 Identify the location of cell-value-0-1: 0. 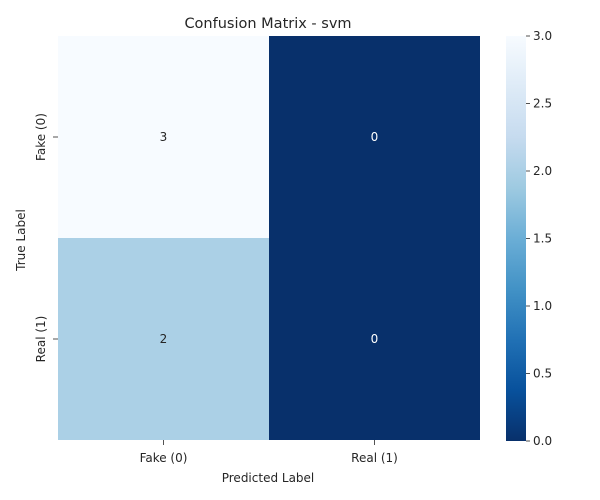
(375, 137).